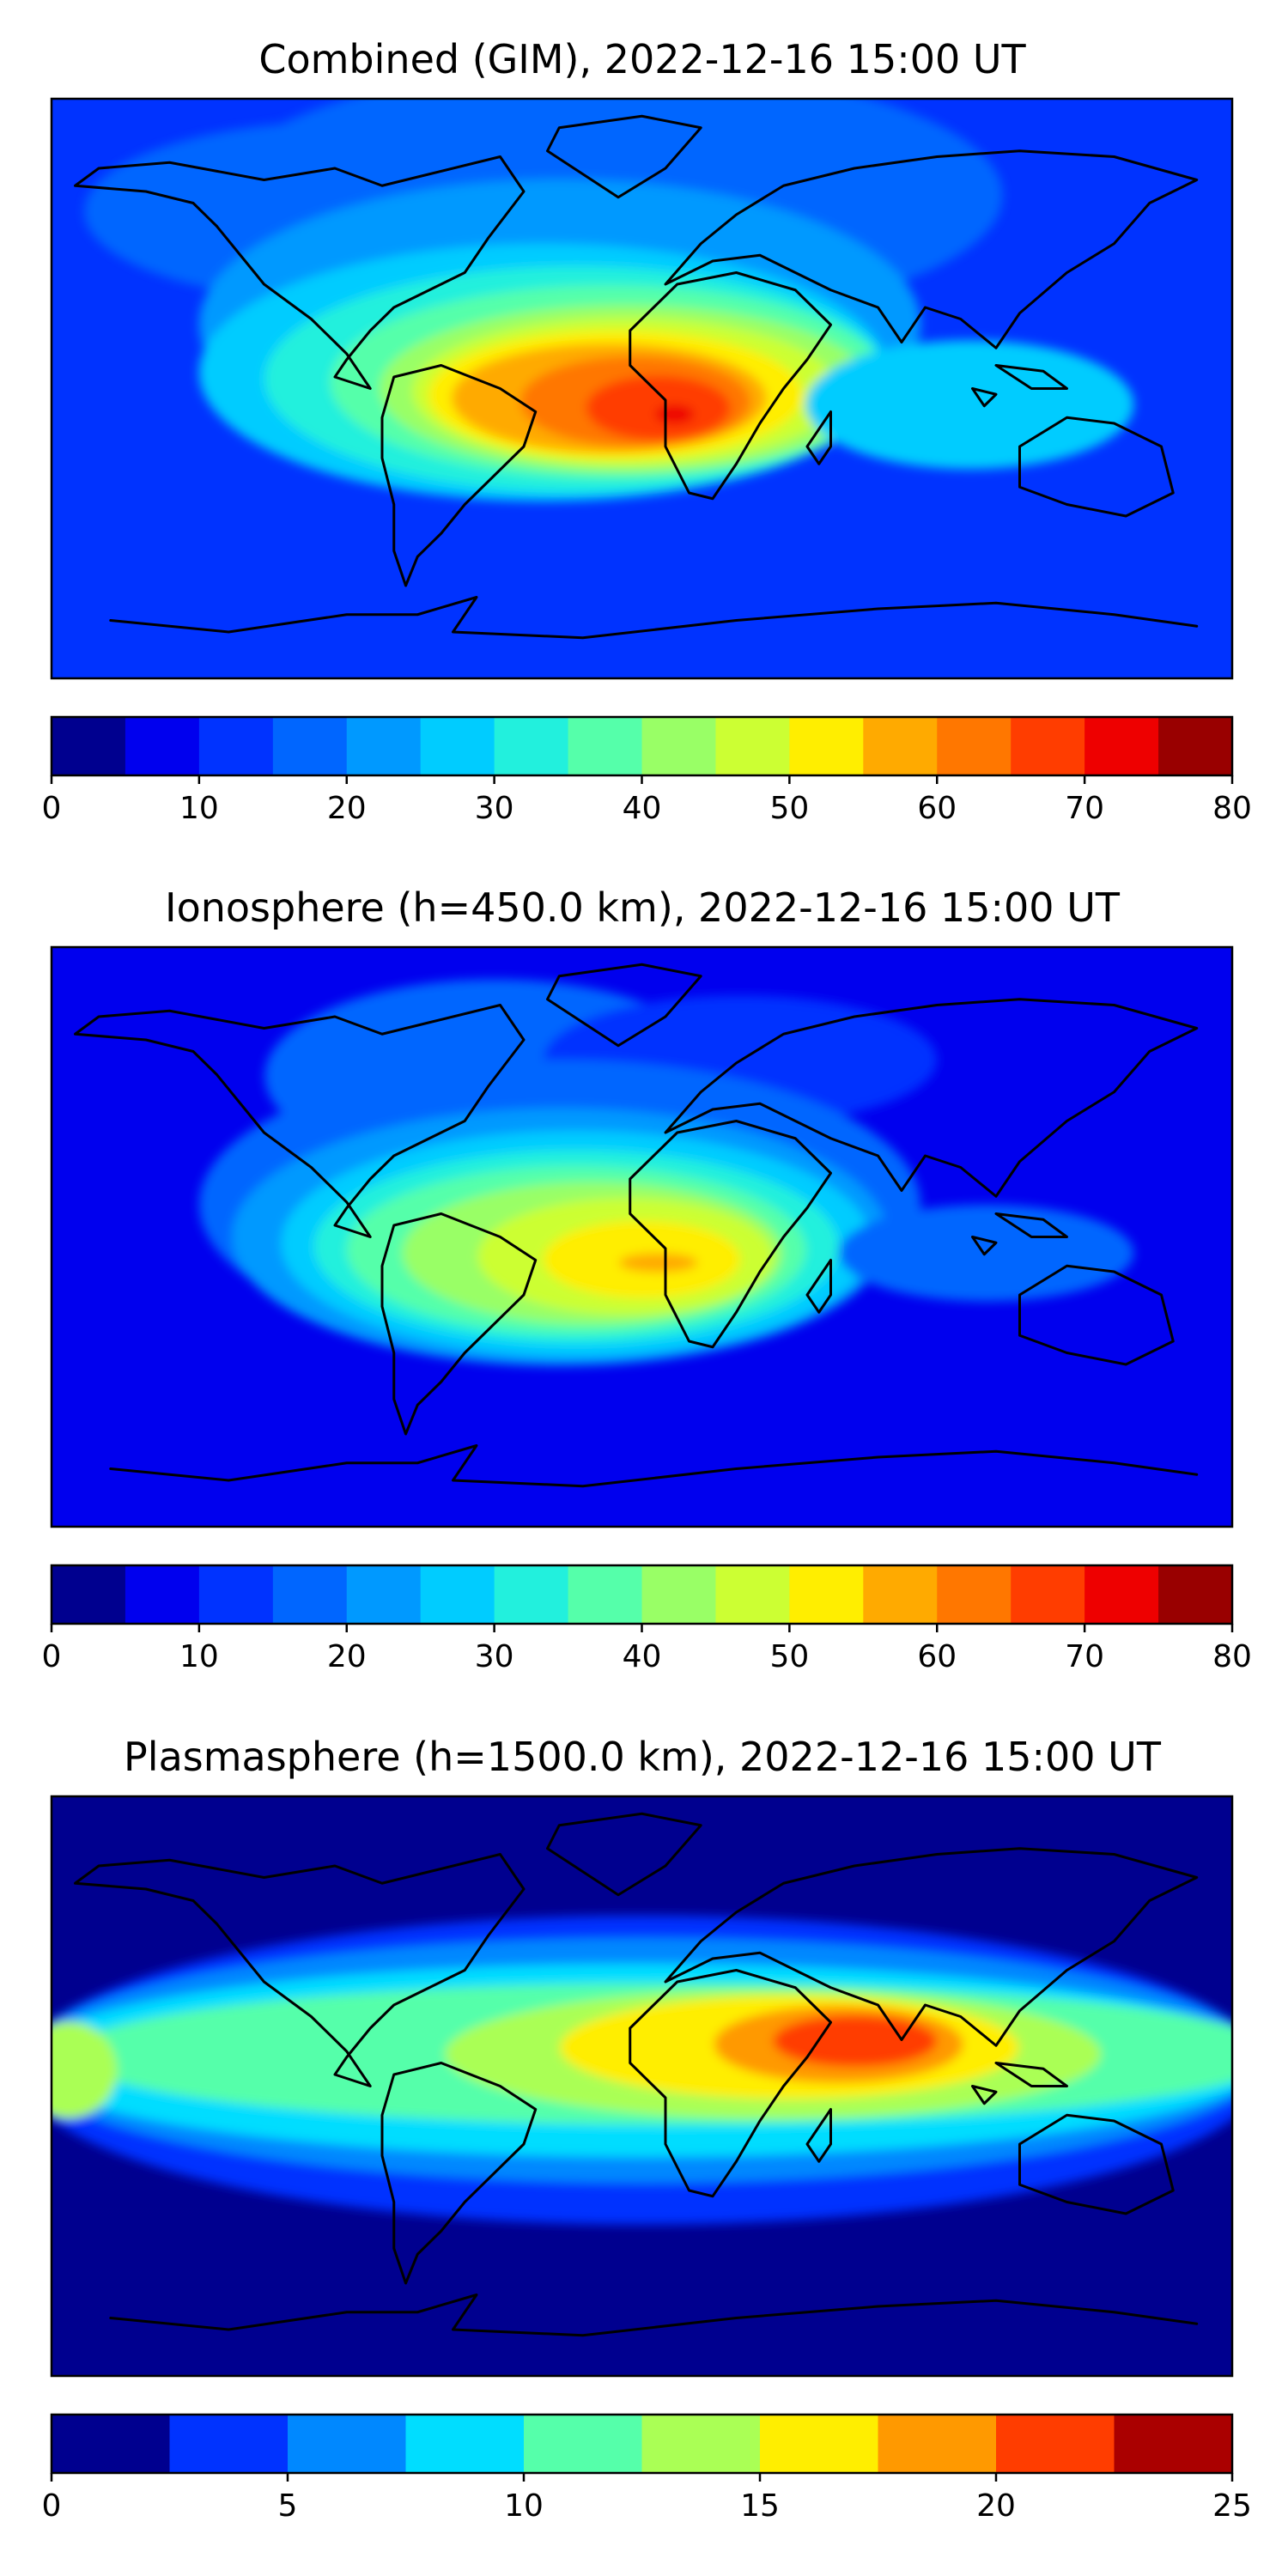  Describe the element at coordinates (642, 59) in the screenshot. I see `panel-title: Combined (GIM), 2022-12-16 15:00 UT` at that location.